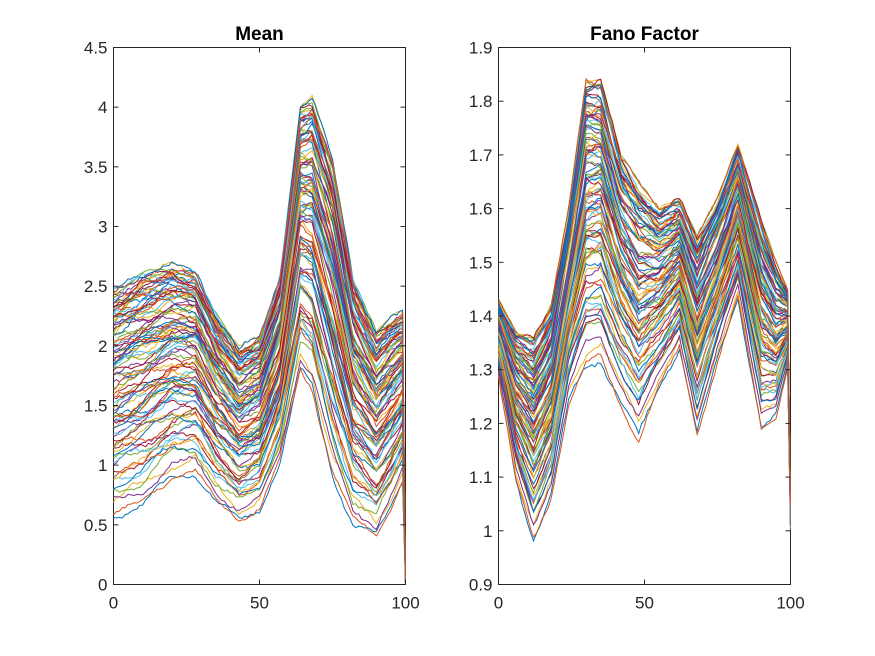 This screenshot has width=875, height=656. Describe the element at coordinates (644, 34) in the screenshot. I see `fano-title: Fano Factor` at that location.